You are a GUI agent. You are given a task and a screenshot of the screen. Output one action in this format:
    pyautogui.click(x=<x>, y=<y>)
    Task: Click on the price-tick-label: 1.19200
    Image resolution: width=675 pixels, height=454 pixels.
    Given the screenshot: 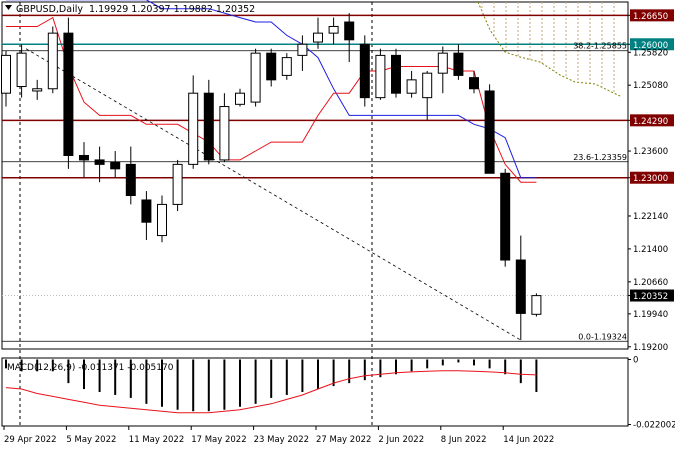 What is the action you would take?
    pyautogui.click(x=650, y=348)
    